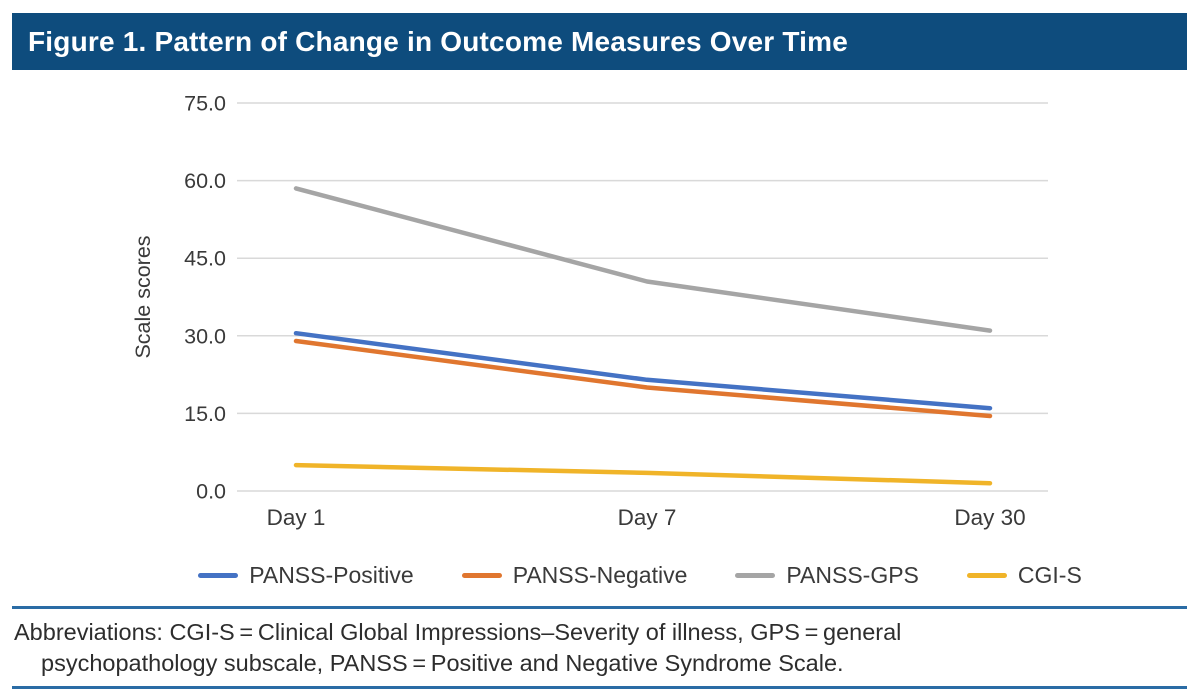  What do you see at coordinates (1049, 574) in the screenshot?
I see `legend-label: CGI-S` at bounding box center [1049, 574].